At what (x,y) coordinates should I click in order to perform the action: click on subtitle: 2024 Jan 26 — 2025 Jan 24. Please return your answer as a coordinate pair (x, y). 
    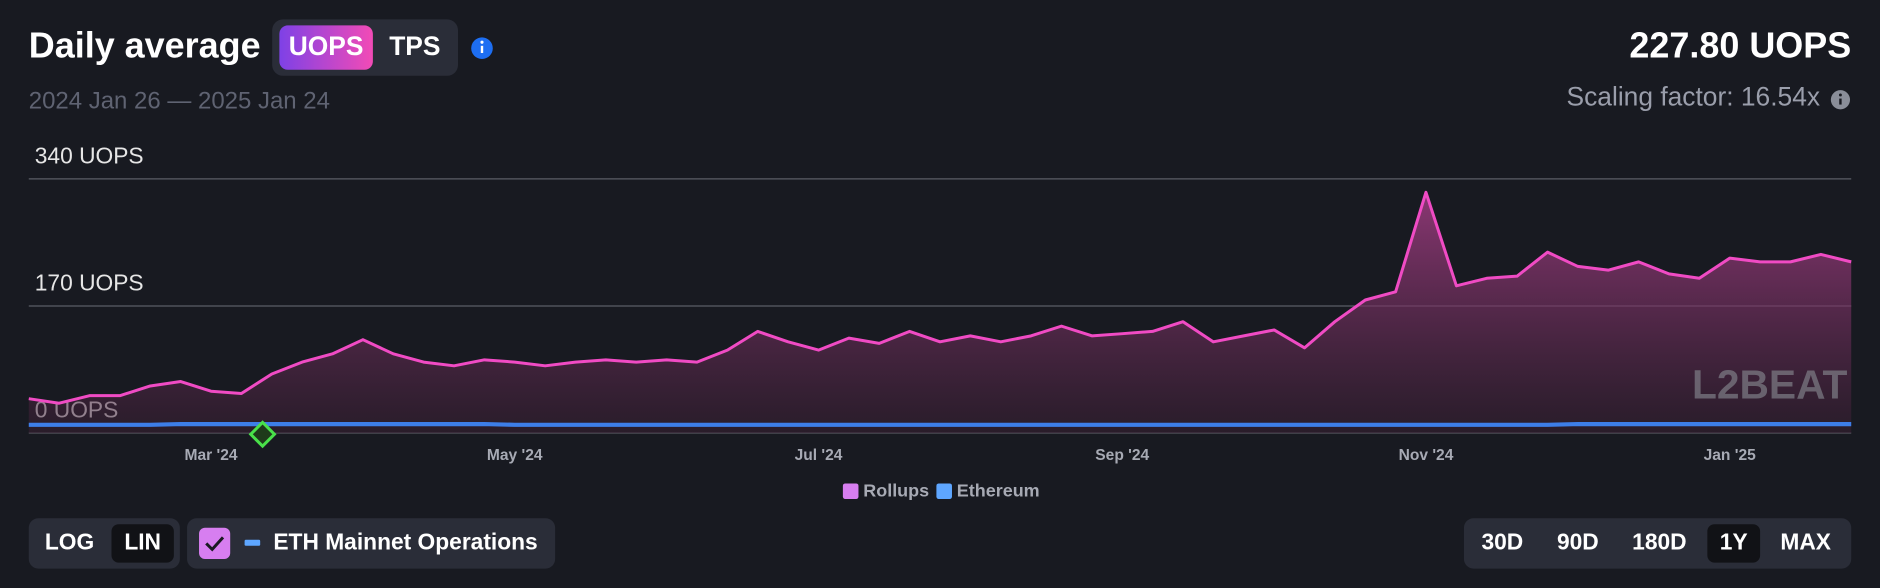
    Looking at the image, I should click on (179, 100).